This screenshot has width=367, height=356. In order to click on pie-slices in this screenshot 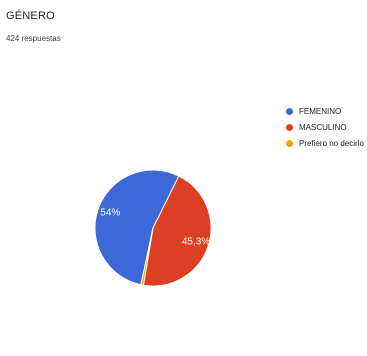, I will do `click(153, 228)`.